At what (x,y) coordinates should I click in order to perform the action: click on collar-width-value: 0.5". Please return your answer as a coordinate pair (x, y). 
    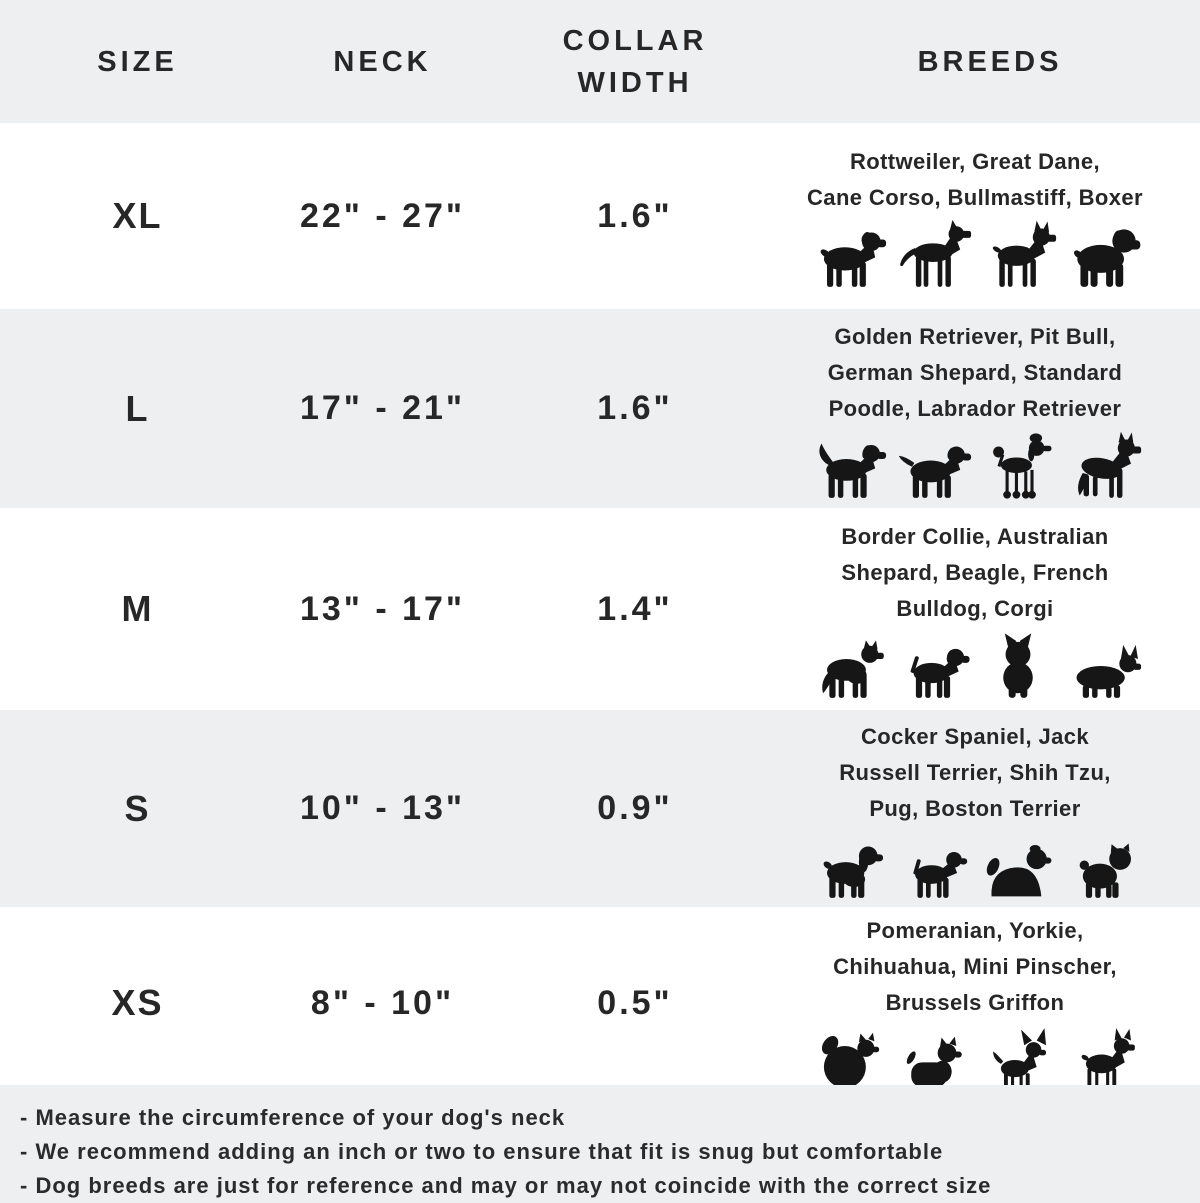
    Looking at the image, I should click on (635, 1002).